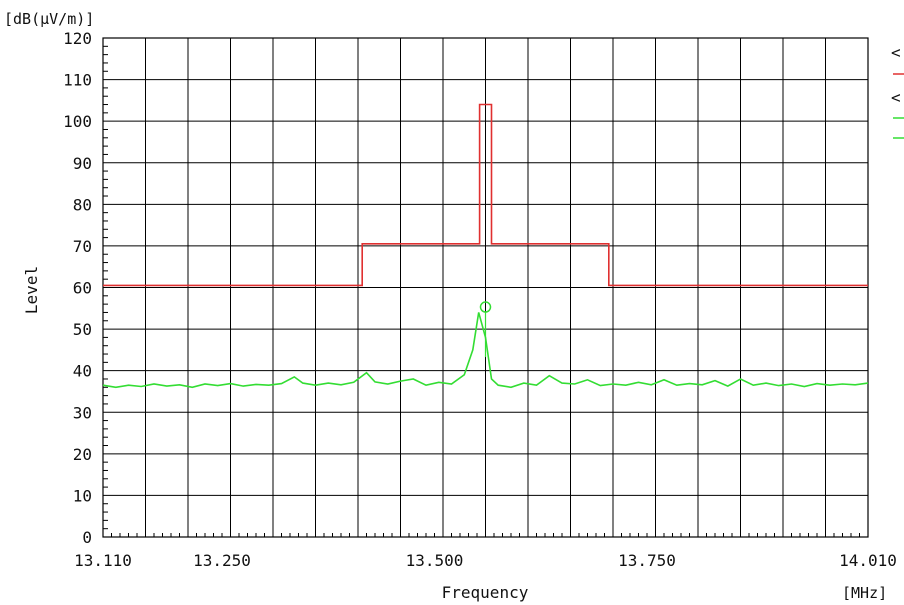  What do you see at coordinates (77, 38) in the screenshot?
I see `y-tick-label: 120` at bounding box center [77, 38].